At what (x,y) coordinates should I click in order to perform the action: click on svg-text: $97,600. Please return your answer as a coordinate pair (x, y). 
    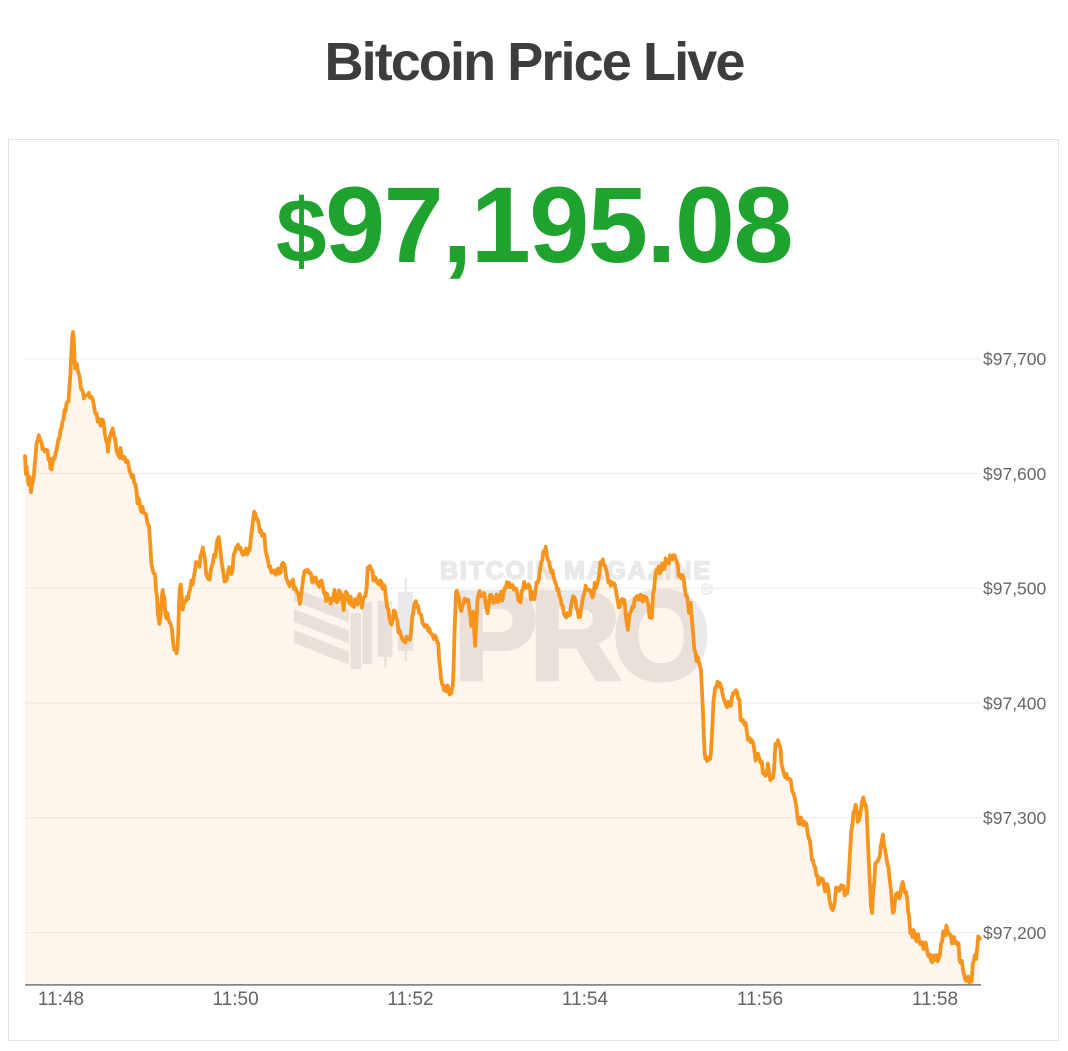
    Looking at the image, I should click on (1015, 474).